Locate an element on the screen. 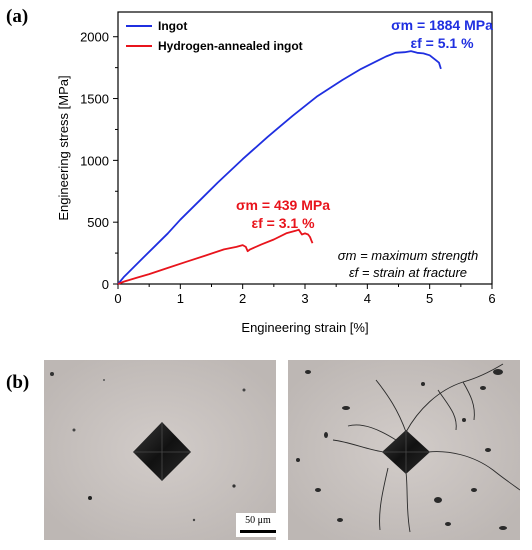 The height and width of the screenshot is (550, 532). series-line-hydrogen-annealed is located at coordinates (215, 256).